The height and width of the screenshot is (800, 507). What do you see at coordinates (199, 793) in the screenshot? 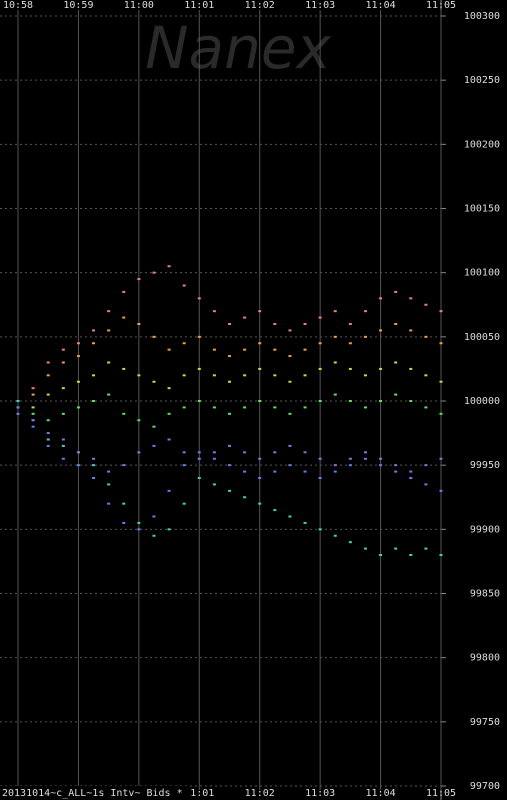
I see `x-tick-label: 11:01` at bounding box center [199, 793].